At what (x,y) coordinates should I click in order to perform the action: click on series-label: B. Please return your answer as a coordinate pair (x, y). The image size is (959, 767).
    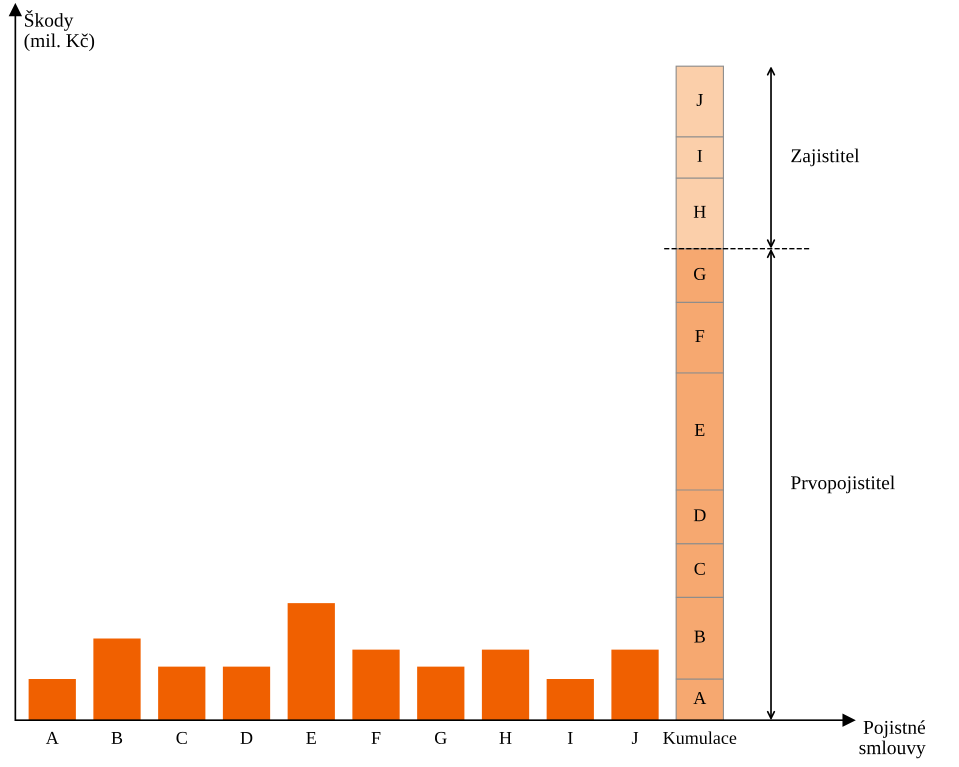
    Looking at the image, I should click on (699, 636).